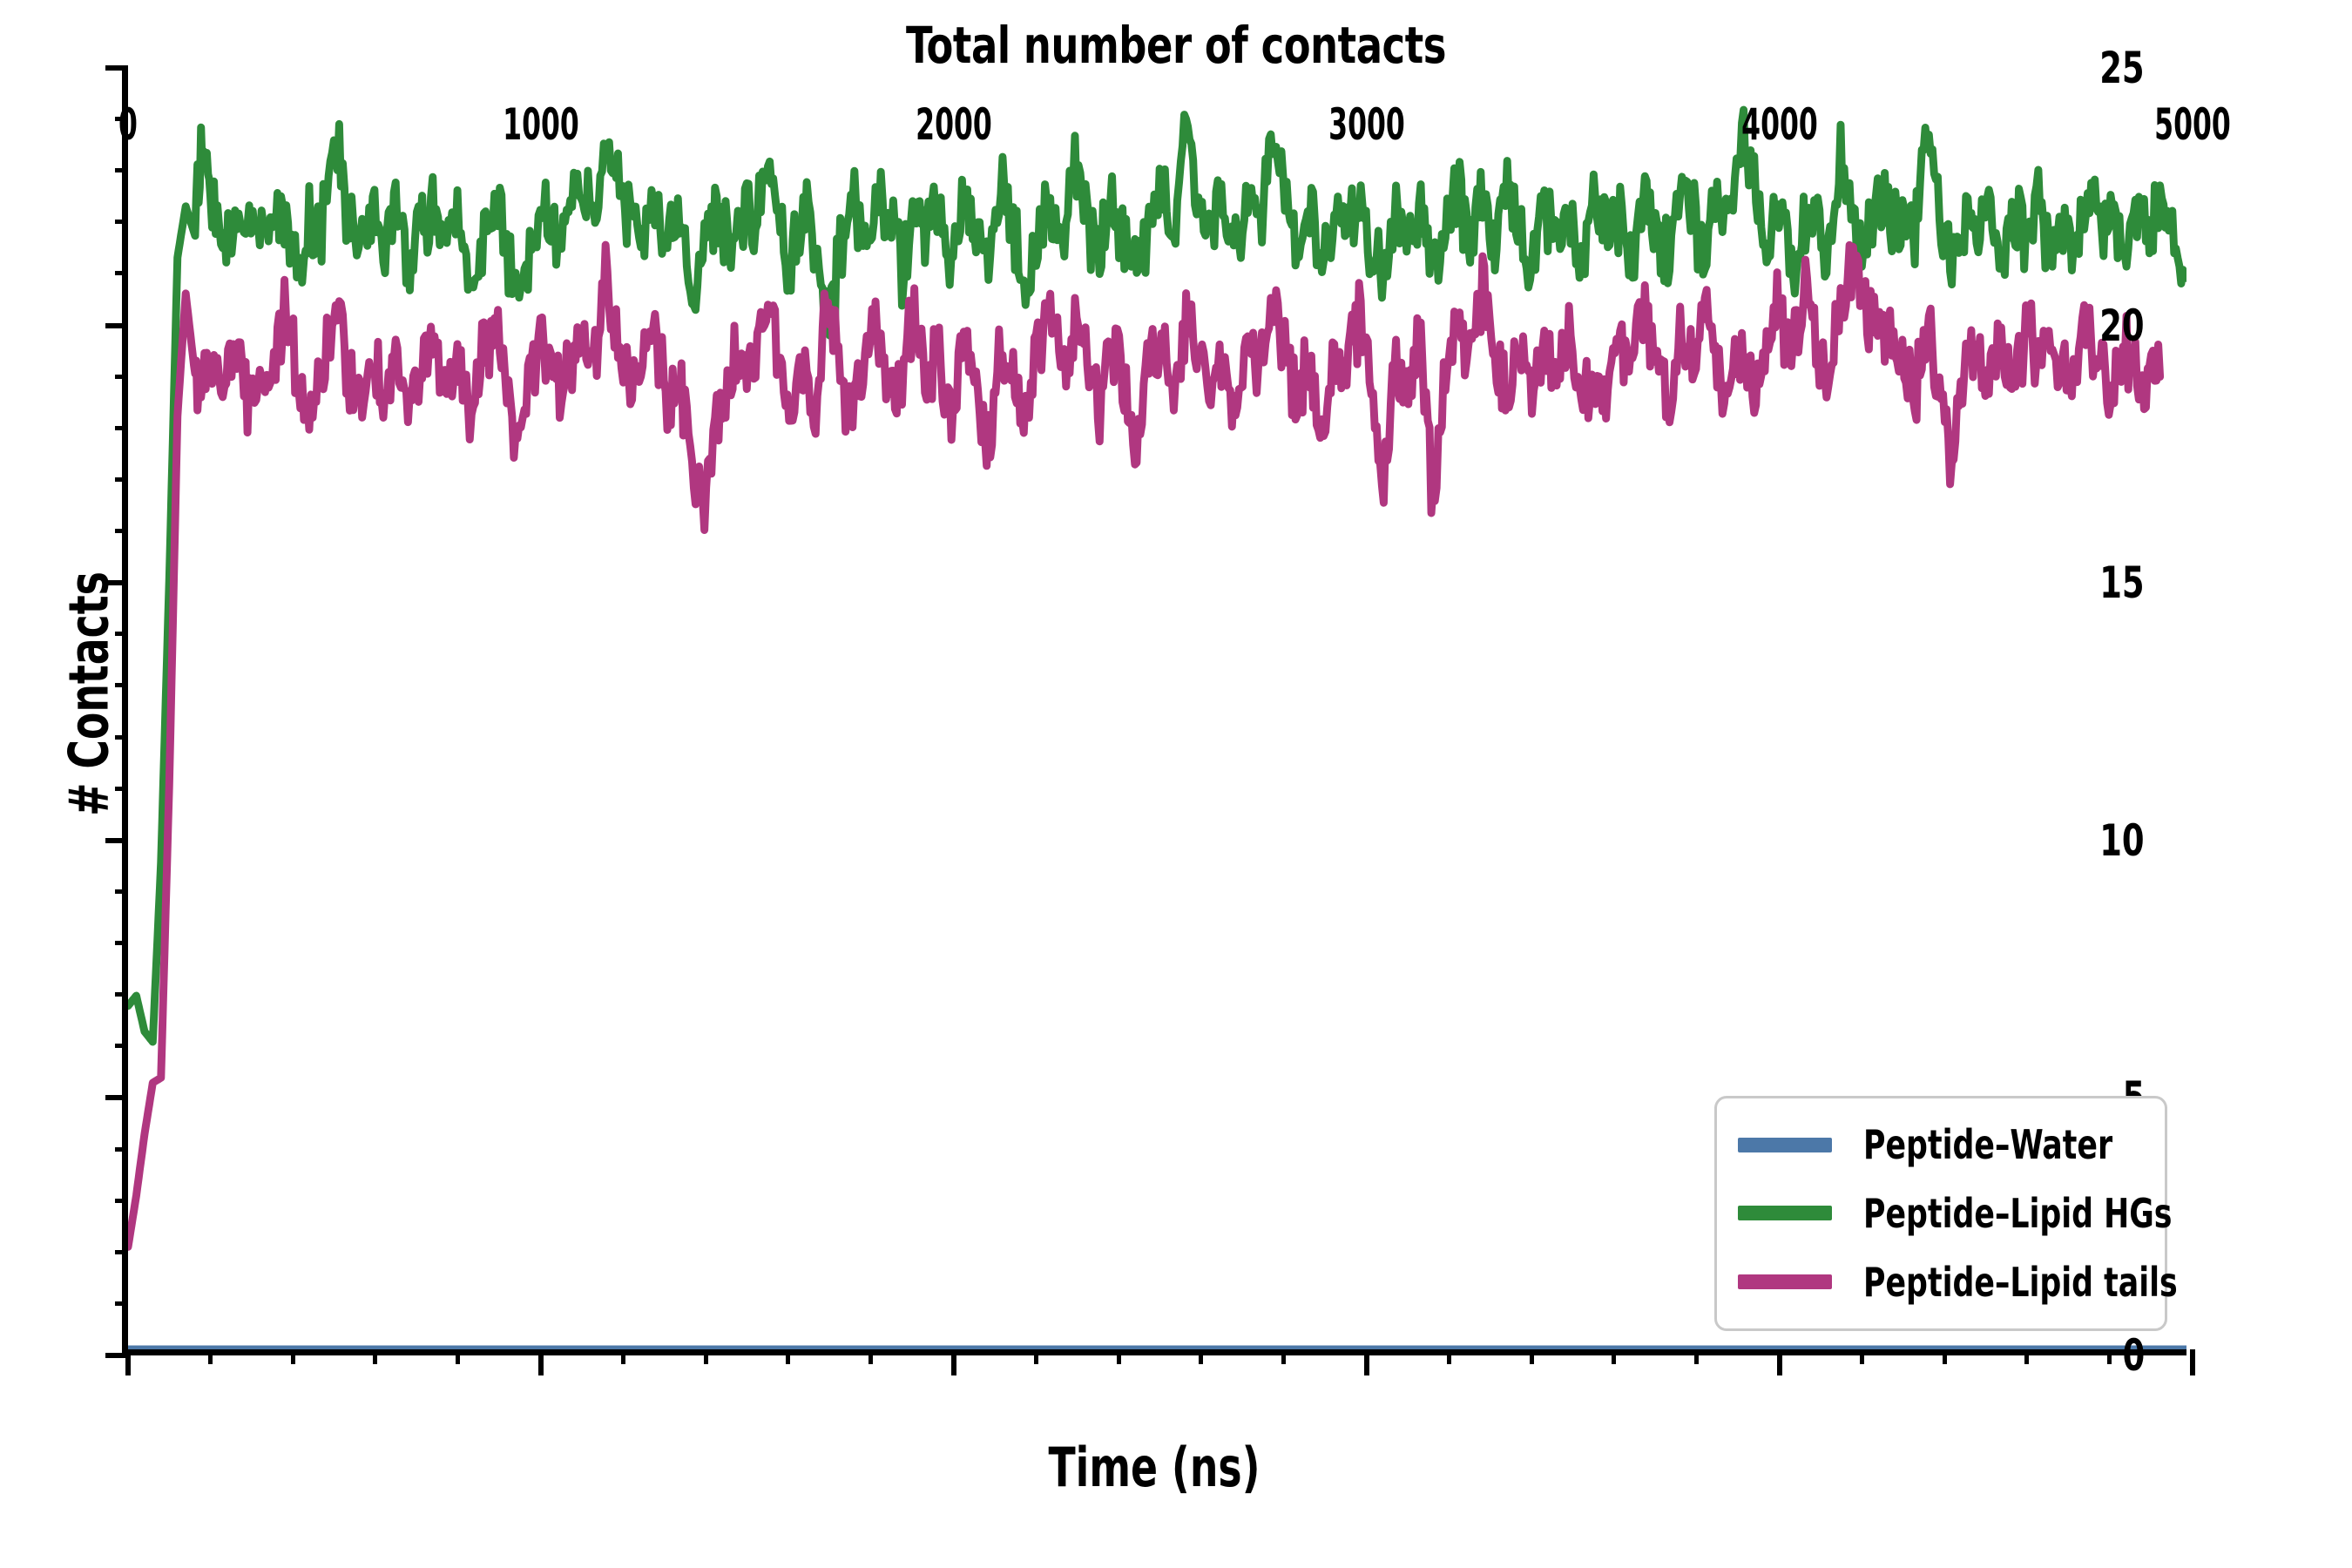 This screenshot has width=2352, height=1568. Describe the element at coordinates (1176, 45) in the screenshot. I see `page-title: Total number of contacts` at that location.